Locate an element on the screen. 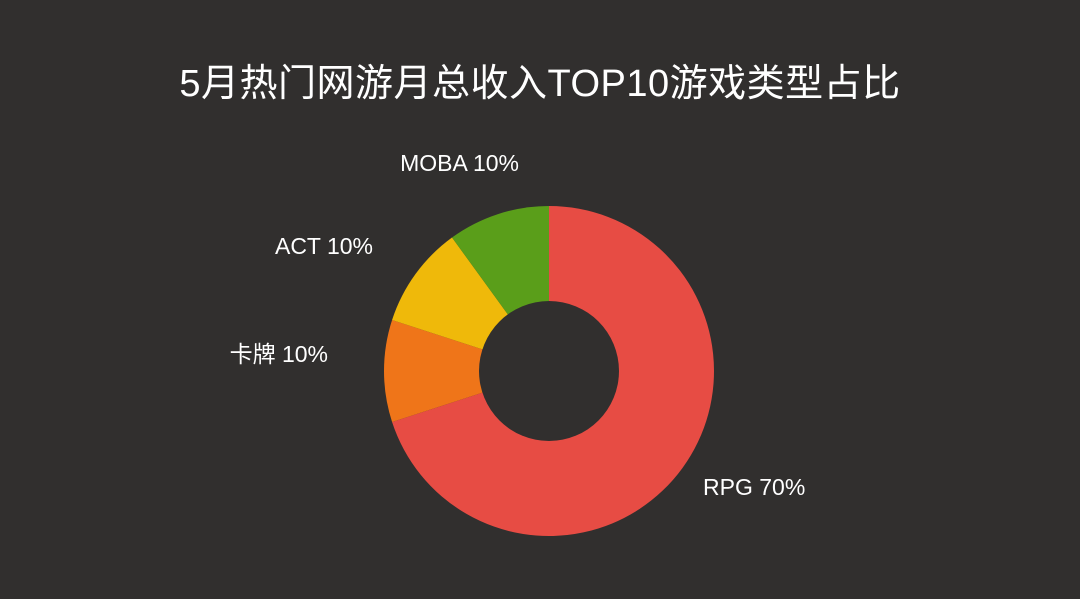 The image size is (1080, 599). slice-label-act: ACT 10% is located at coordinates (324, 246).